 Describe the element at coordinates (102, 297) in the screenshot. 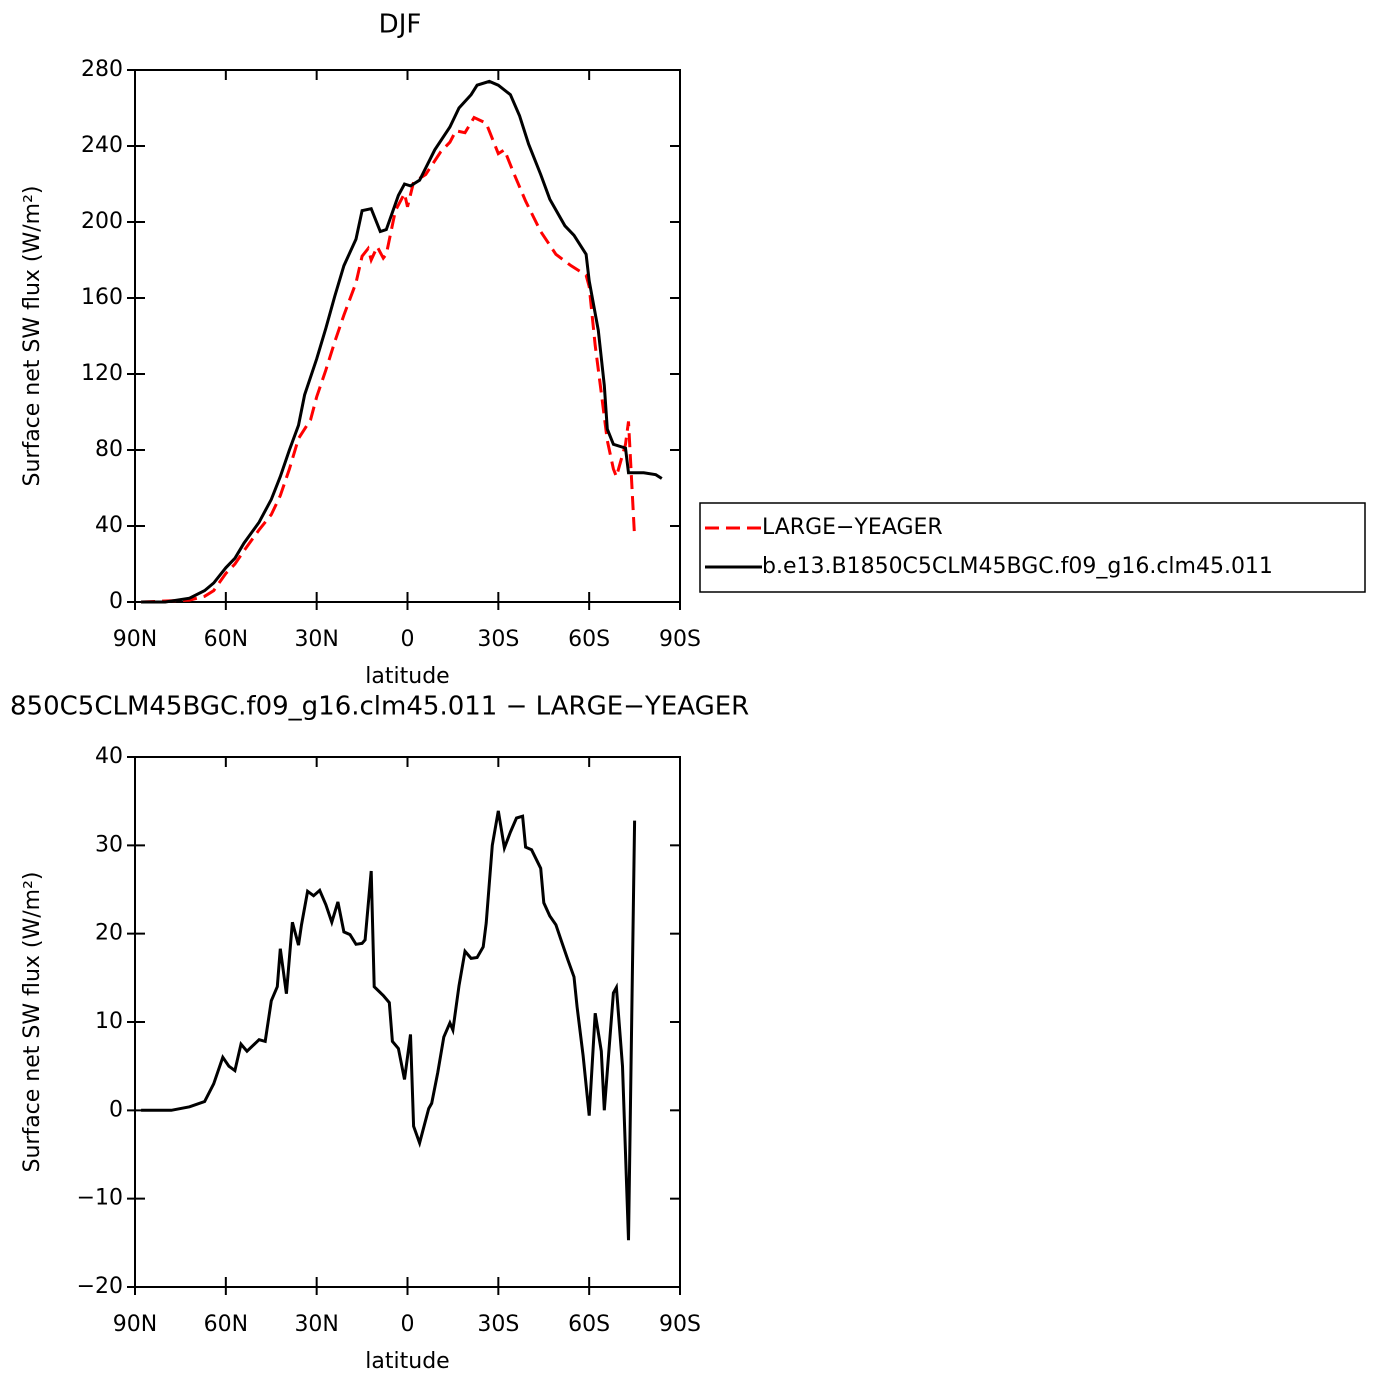

I see `y-tick-label: 160` at that location.